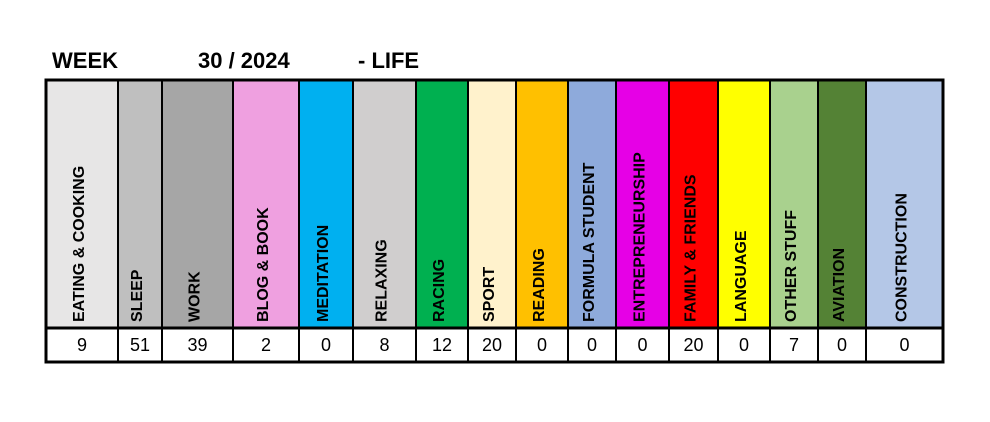  Describe the element at coordinates (589, 242) in the screenshot. I see `category-label: FORMULA STUDENT` at that location.